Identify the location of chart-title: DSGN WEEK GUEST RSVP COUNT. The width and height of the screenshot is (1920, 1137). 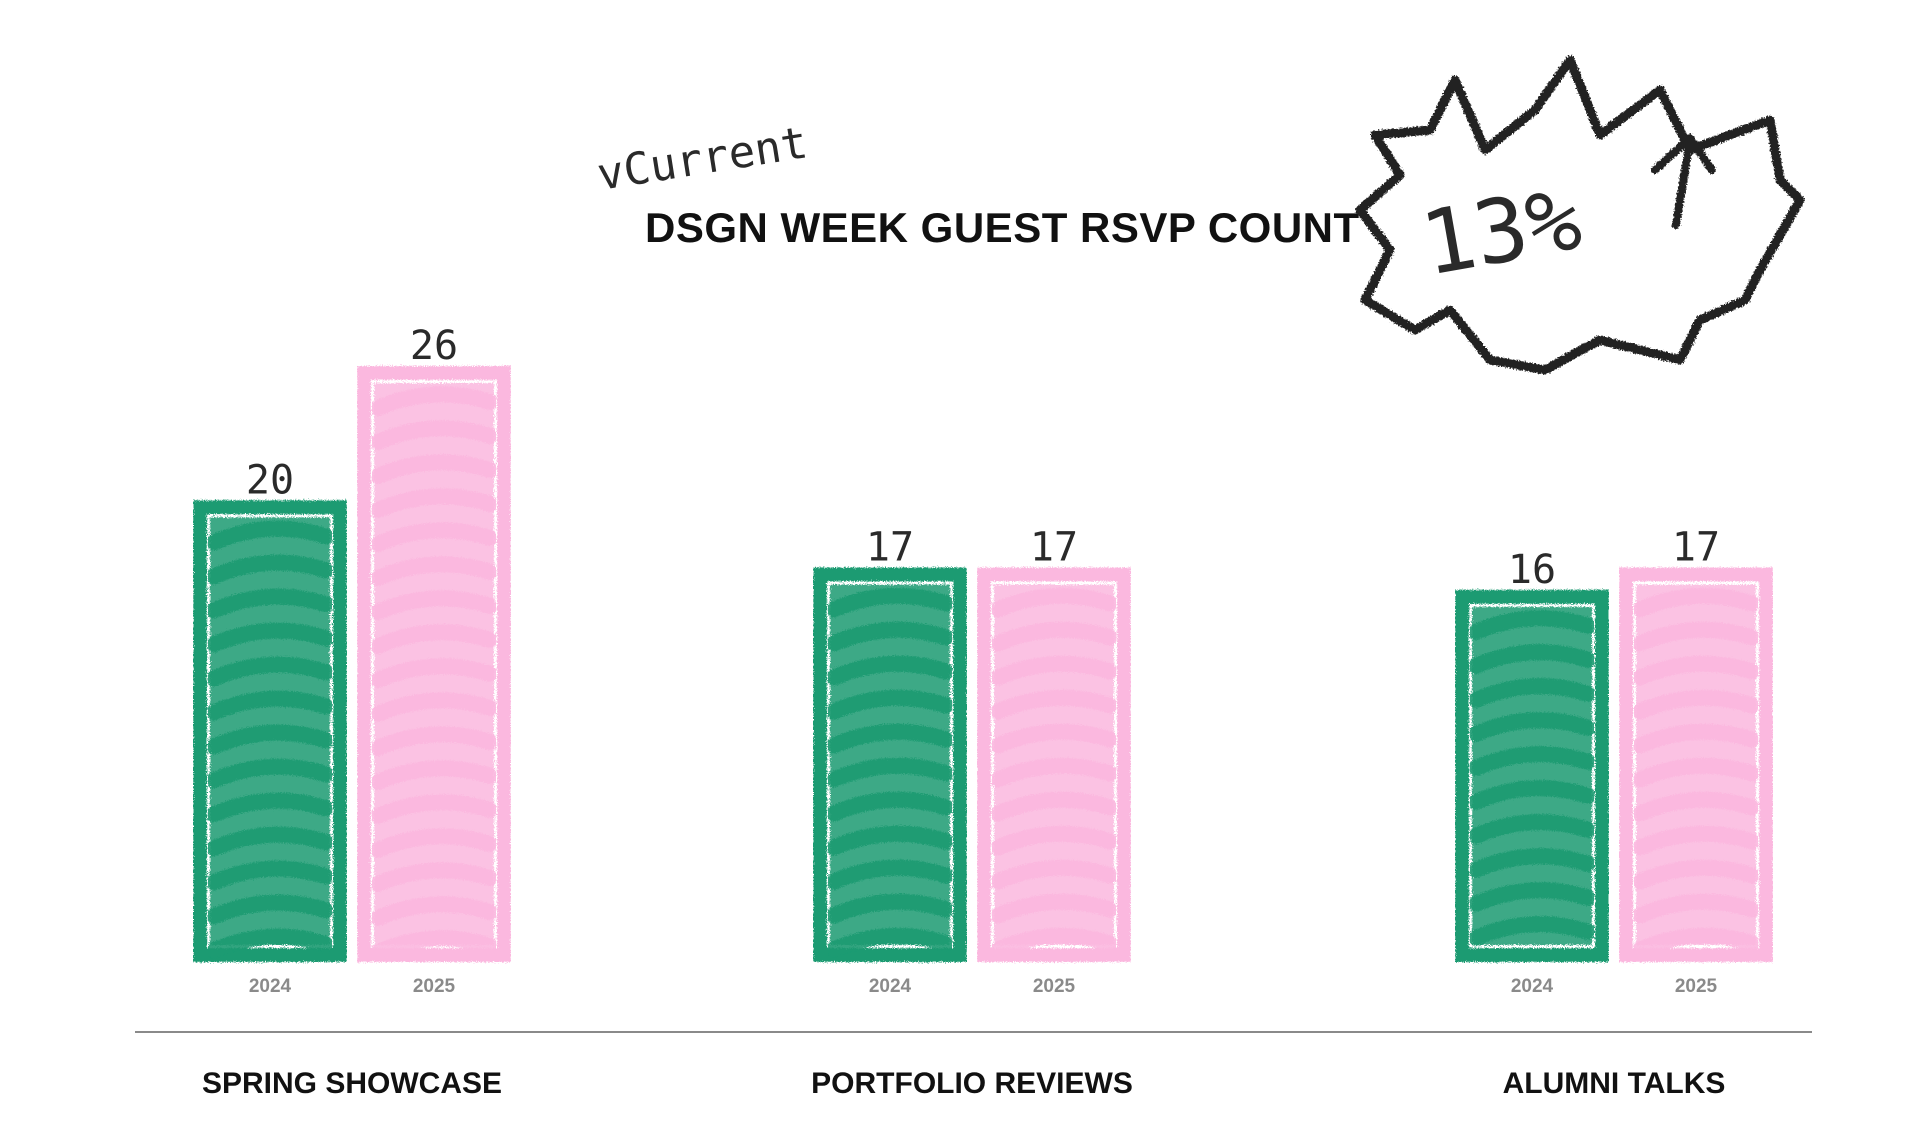
(1002, 227).